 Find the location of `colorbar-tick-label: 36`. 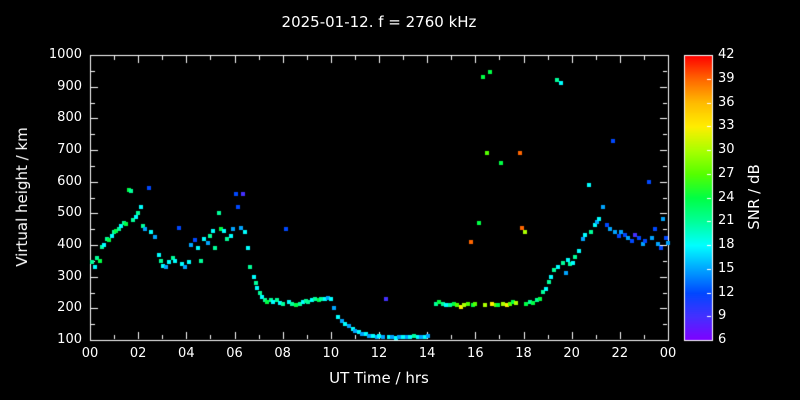

colorbar-tick-label: 36 is located at coordinates (726, 102).